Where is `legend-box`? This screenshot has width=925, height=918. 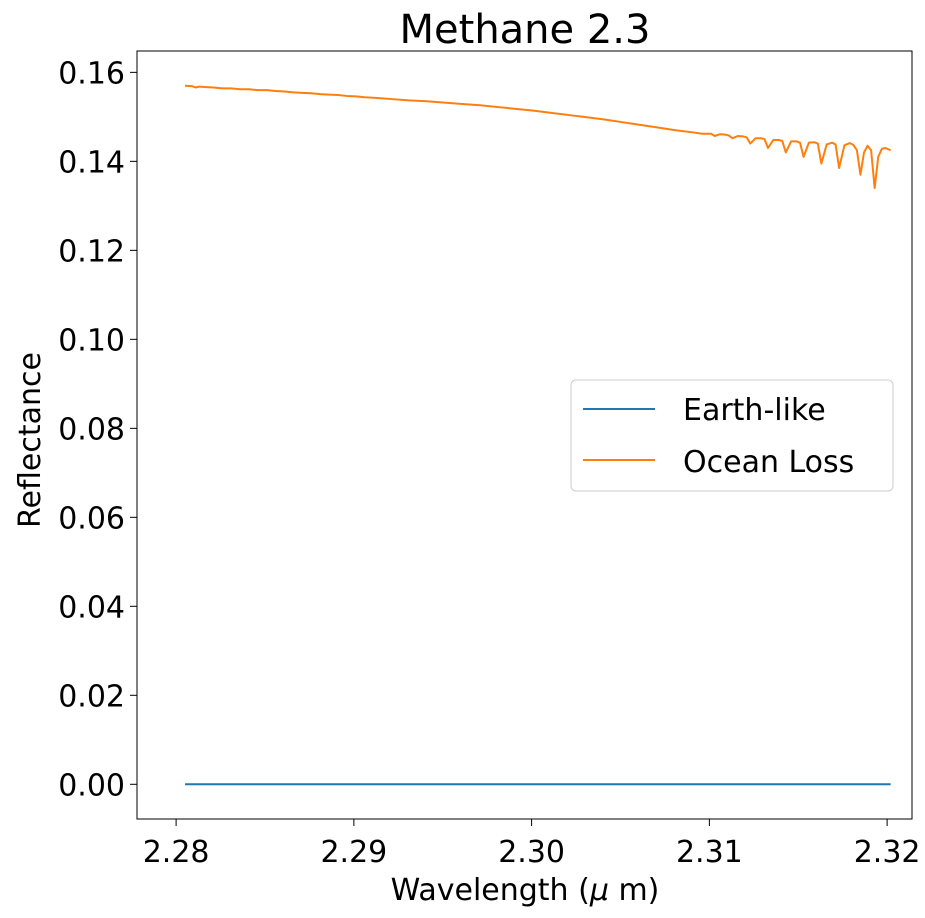 legend-box is located at coordinates (732, 435).